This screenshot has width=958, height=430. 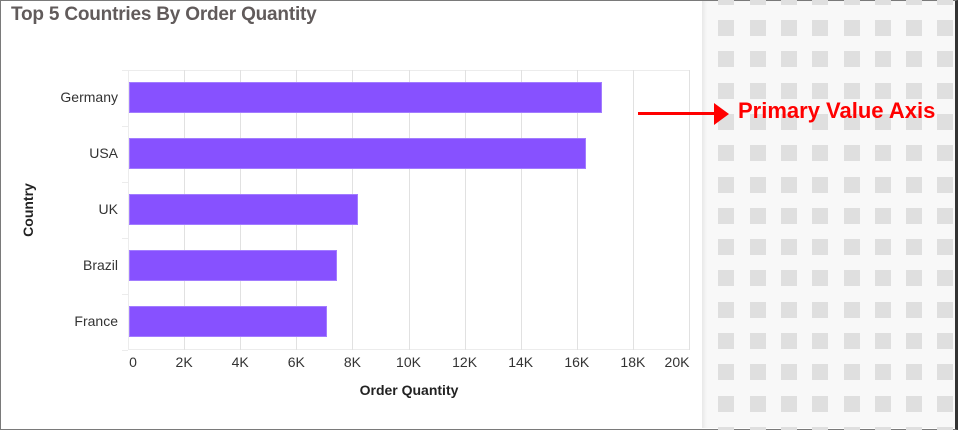 I want to click on bar-brazil, so click(x=233, y=265).